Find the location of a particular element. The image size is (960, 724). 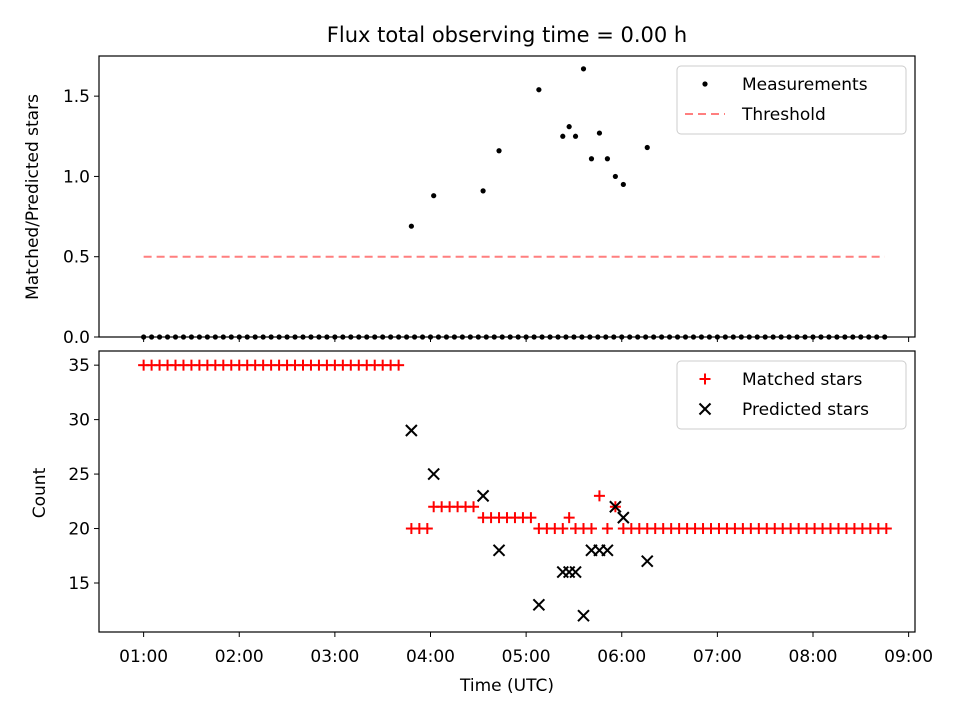

xtick-label: 05:00 is located at coordinates (526, 657).